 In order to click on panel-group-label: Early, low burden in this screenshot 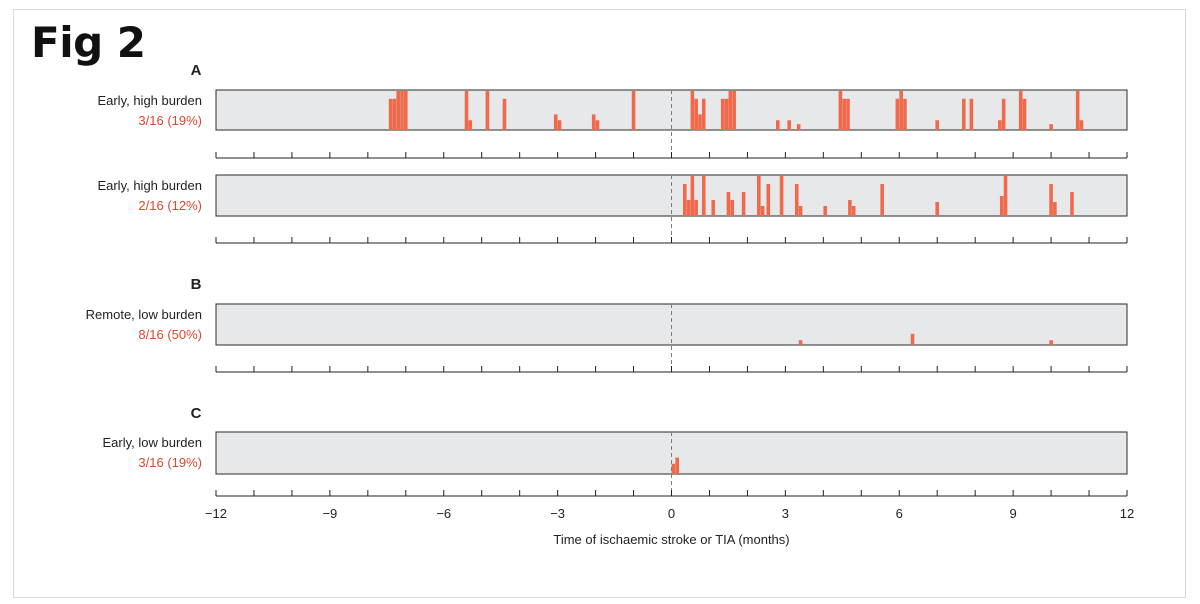, I will do `click(152, 442)`.